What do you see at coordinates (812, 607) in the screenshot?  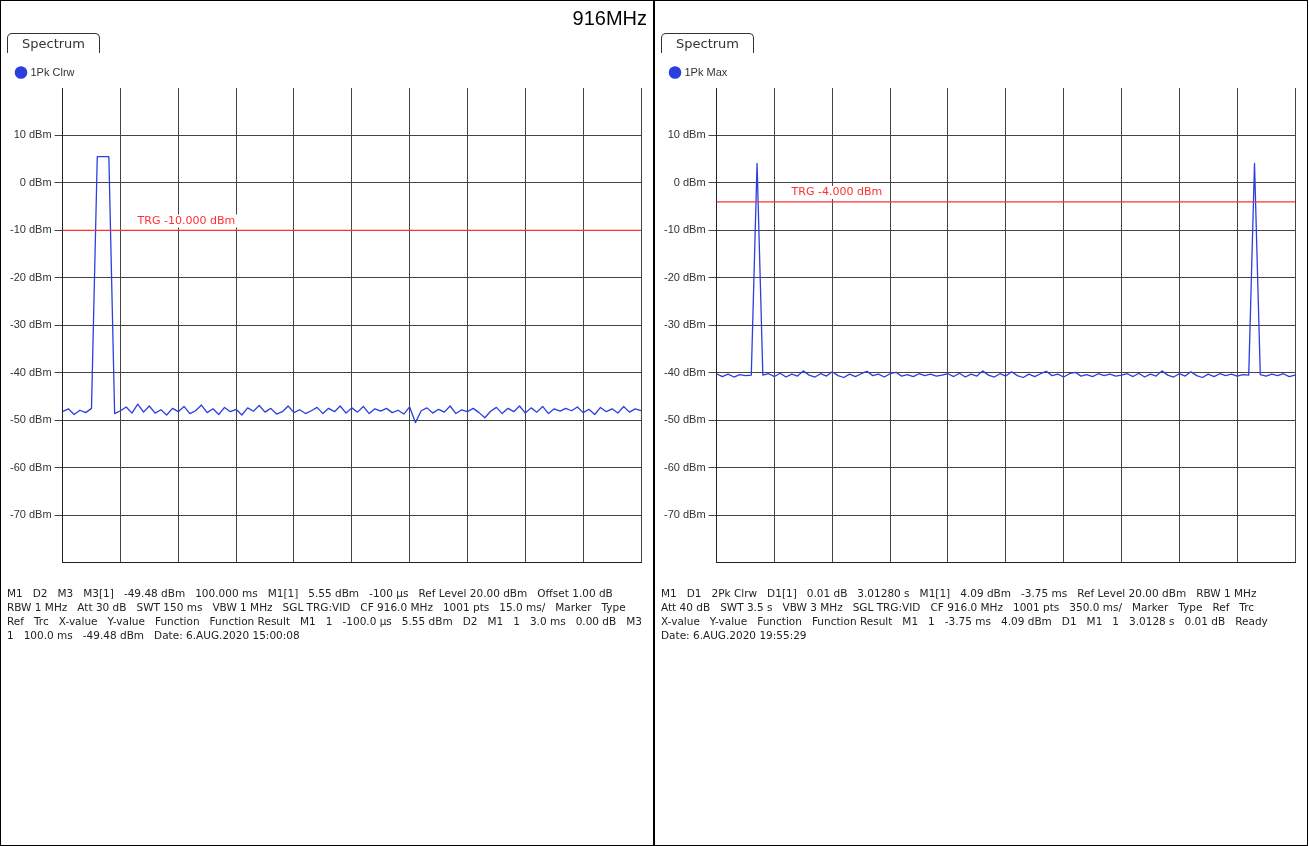 I see `text: VBW 3 MHz` at bounding box center [812, 607].